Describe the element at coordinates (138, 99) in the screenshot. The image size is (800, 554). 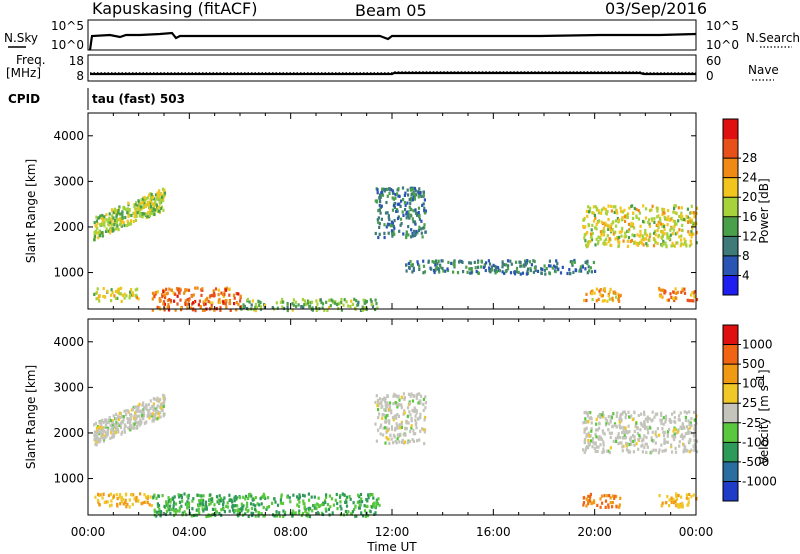
I see `cpid-program: tau (fast) 503` at that location.